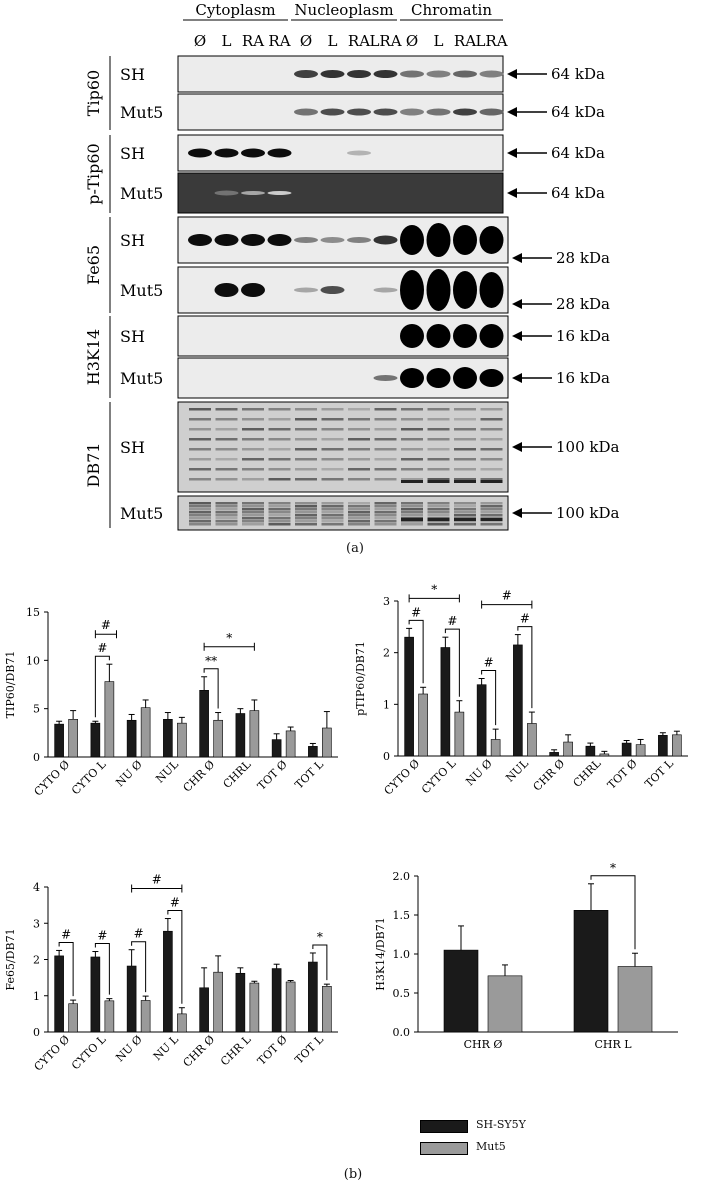 This screenshot has height=1194, width=706. I want to click on y-tick-label: 1.5, so click(402, 915).